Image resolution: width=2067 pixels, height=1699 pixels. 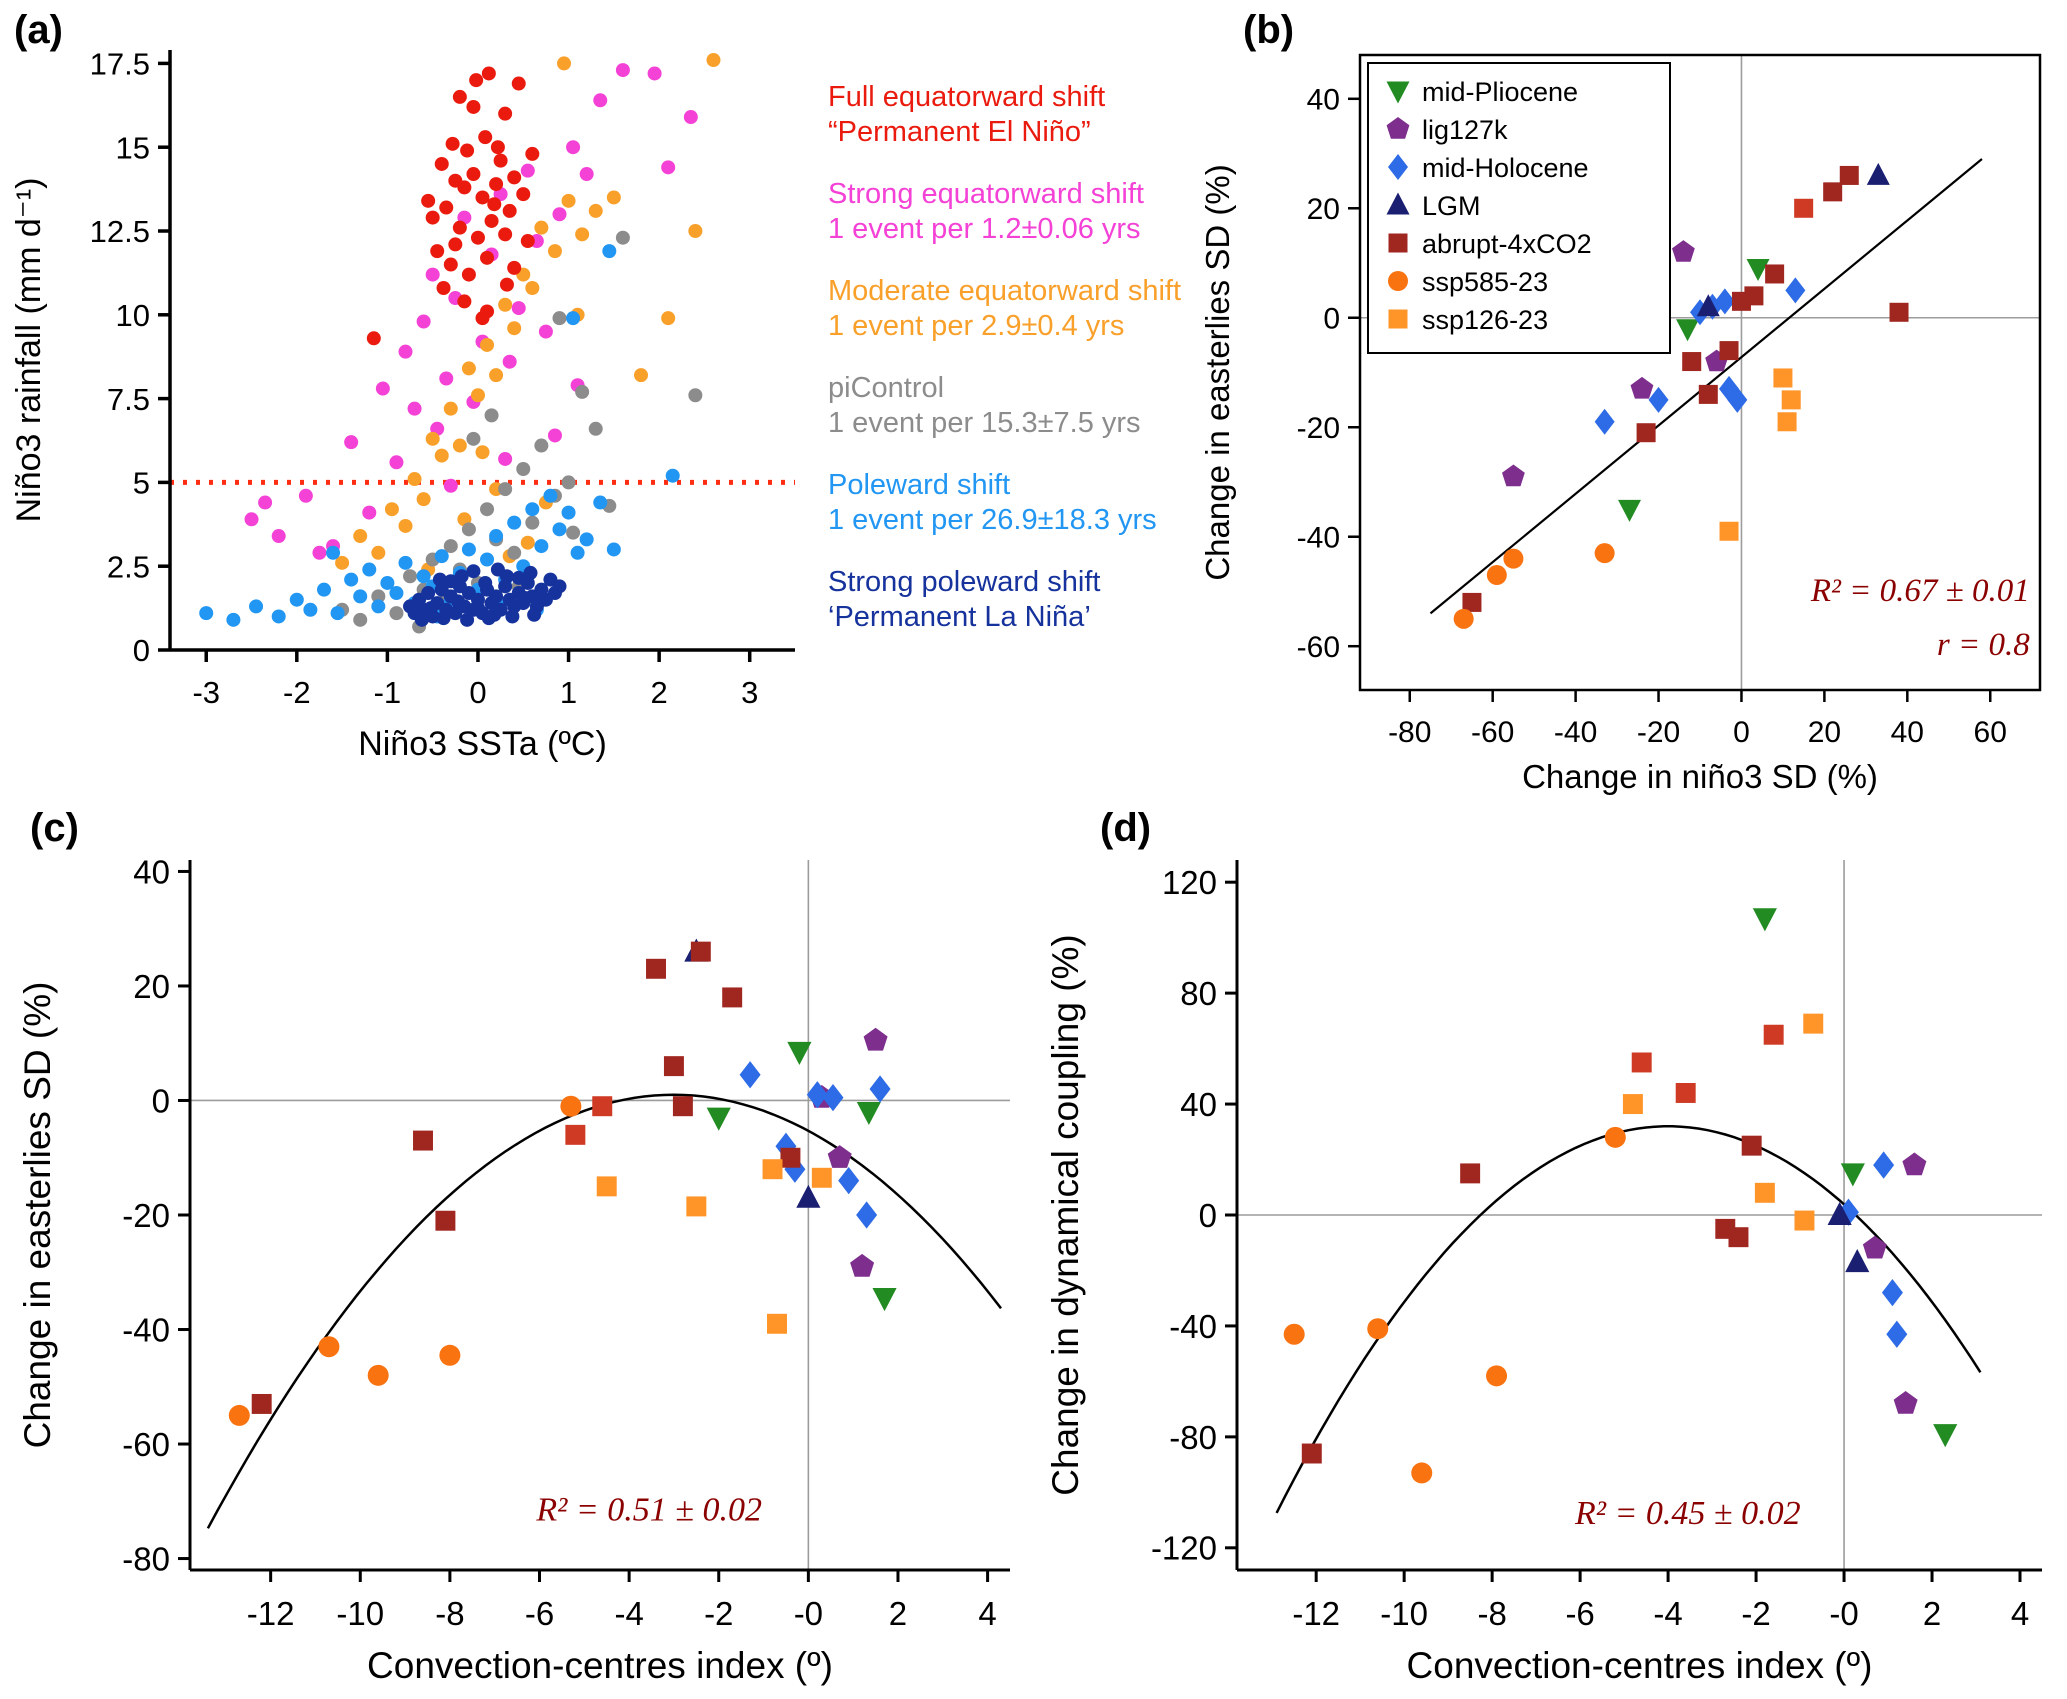 What do you see at coordinates (600, 1665) in the screenshot?
I see `x-axis-label: Convection-centres index (º)` at bounding box center [600, 1665].